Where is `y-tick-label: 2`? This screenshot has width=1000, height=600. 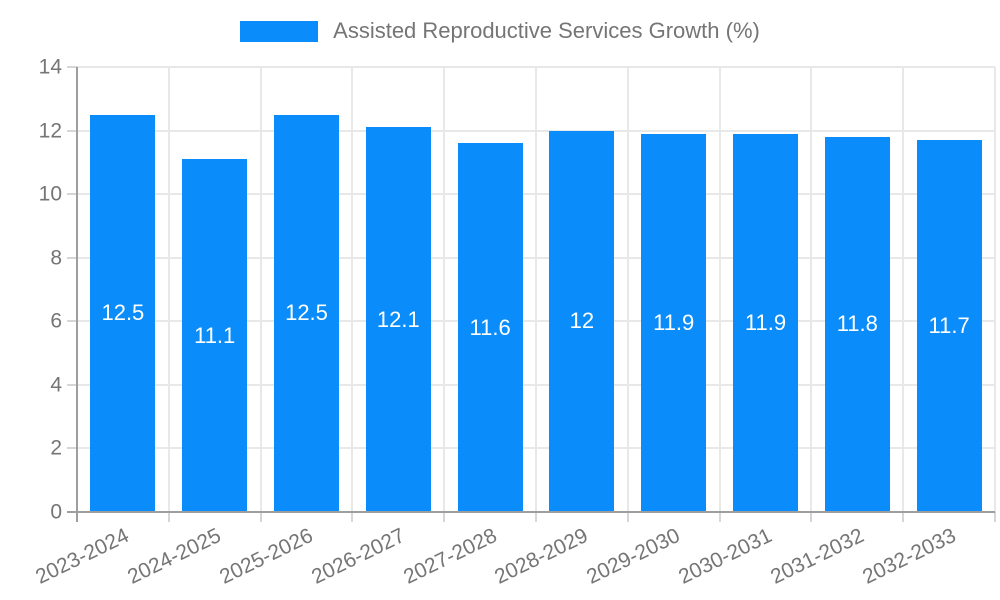 y-tick-label: 2 is located at coordinates (56, 448).